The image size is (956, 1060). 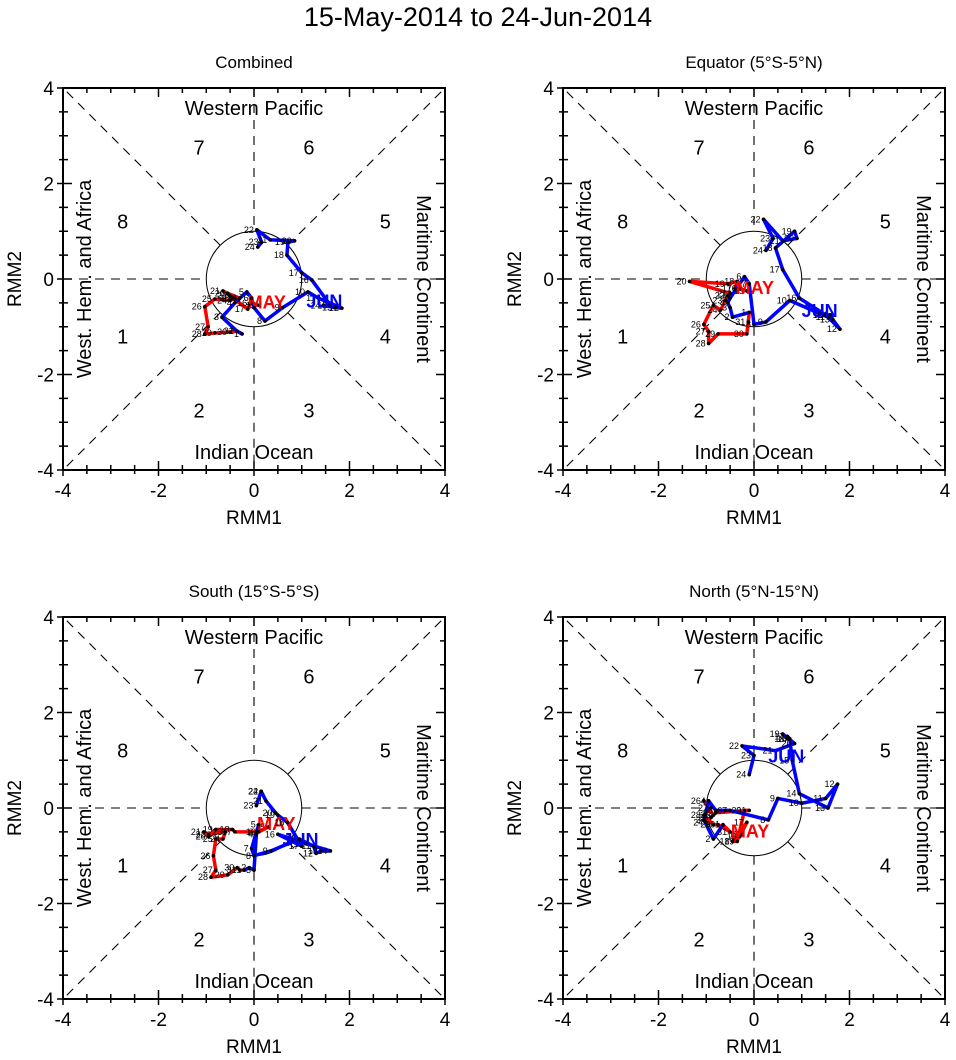 What do you see at coordinates (622, 337) in the screenshot?
I see `phase-number-1: 1` at bounding box center [622, 337].